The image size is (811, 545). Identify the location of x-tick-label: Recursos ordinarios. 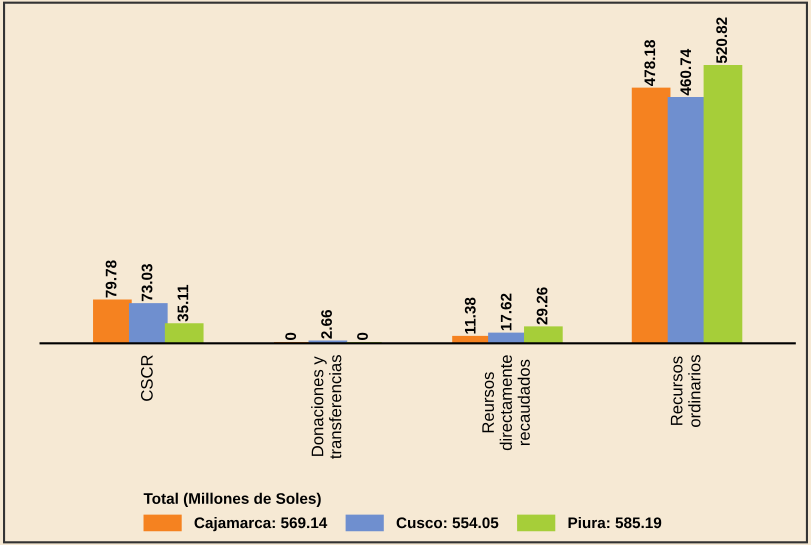
(685, 391).